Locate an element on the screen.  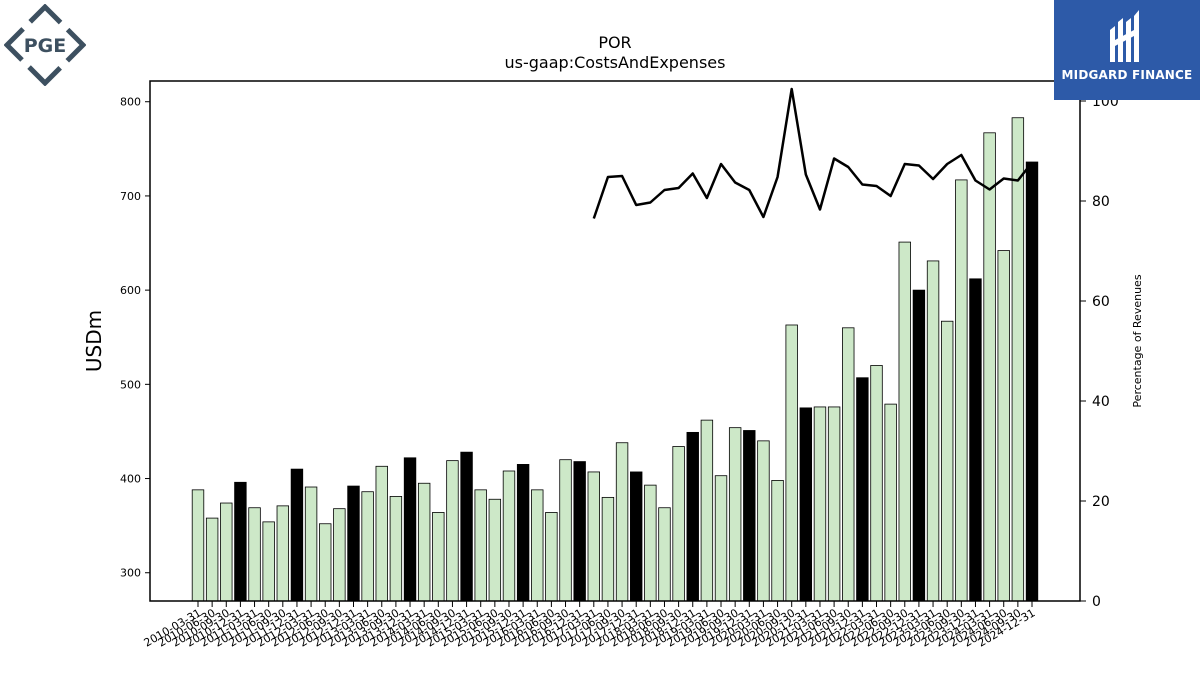
y-axis-label: USDm is located at coordinates (94, 341).